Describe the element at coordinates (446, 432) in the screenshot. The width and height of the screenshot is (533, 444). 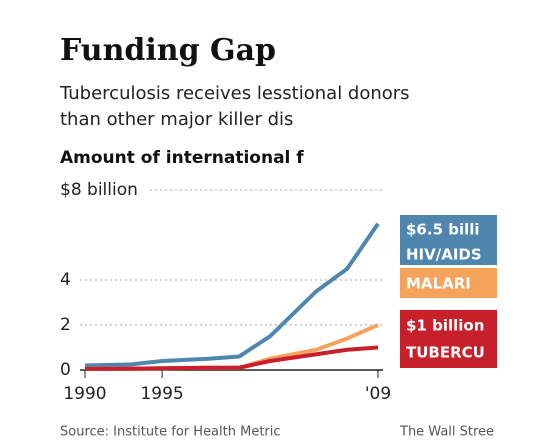
I see `credit: The Wall Stree` at that location.